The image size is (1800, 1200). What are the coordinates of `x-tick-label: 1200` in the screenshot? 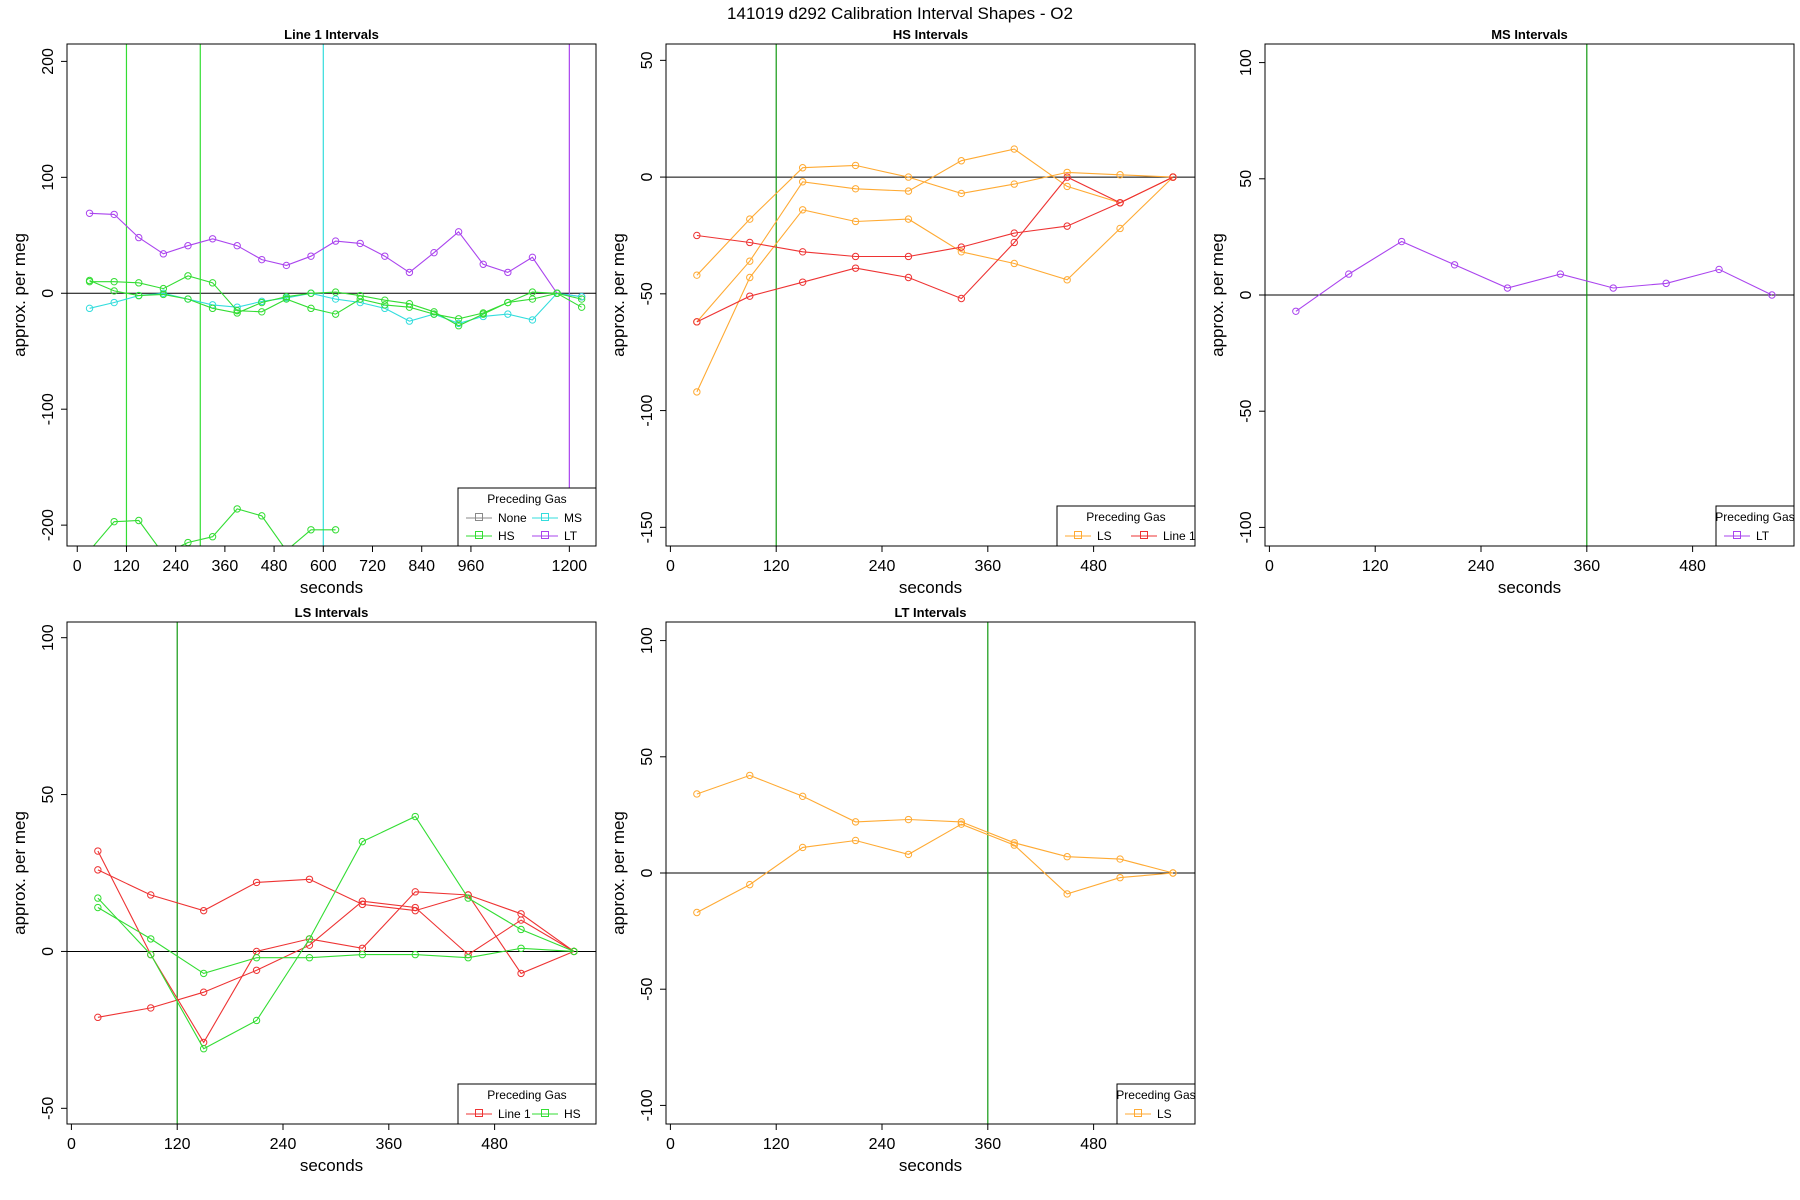 It's located at (570, 566).